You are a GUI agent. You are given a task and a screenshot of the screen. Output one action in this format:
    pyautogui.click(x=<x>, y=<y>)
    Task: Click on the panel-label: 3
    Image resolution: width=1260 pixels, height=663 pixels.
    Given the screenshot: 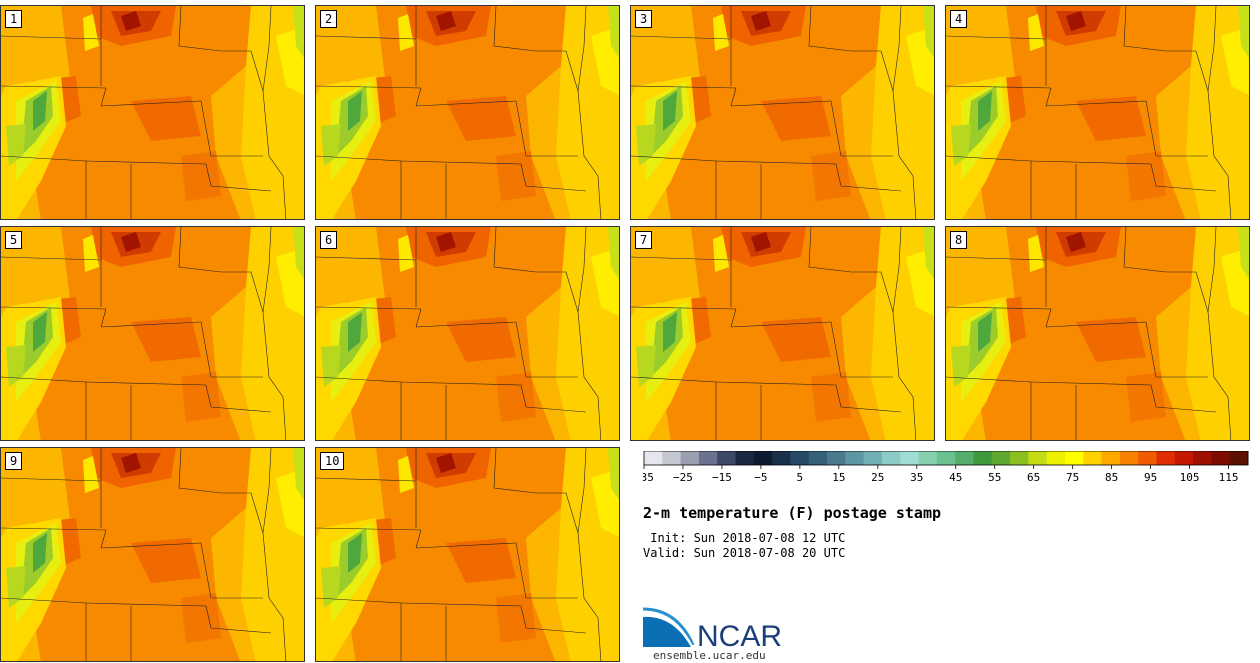 What is the action you would take?
    pyautogui.click(x=644, y=19)
    